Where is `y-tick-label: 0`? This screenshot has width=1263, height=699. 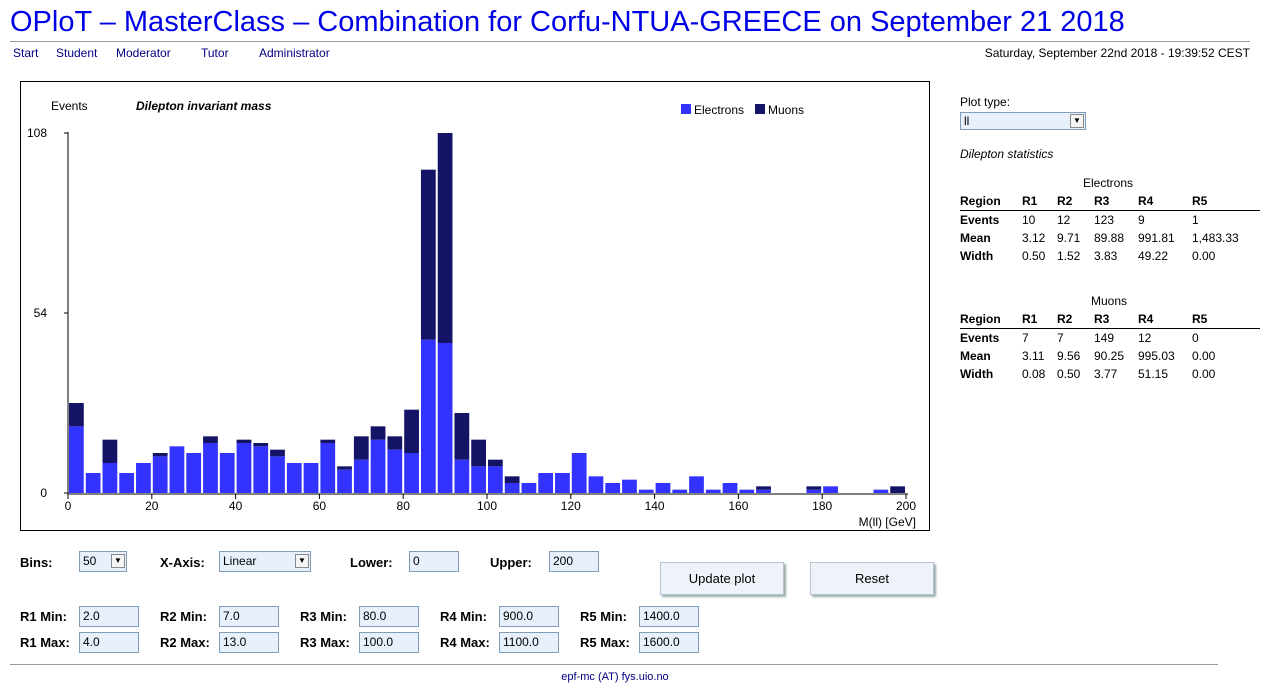 y-tick-label: 0 is located at coordinates (43, 493).